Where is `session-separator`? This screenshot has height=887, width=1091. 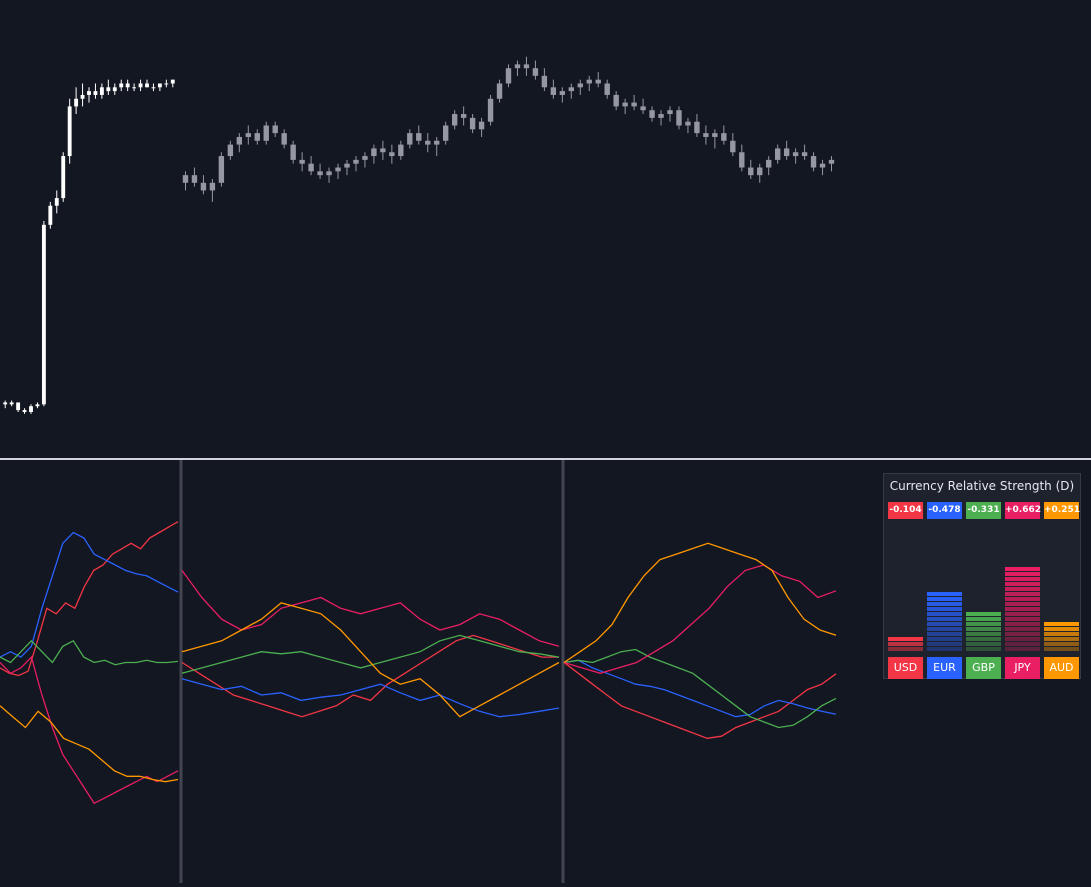 session-separator is located at coordinates (181, 671).